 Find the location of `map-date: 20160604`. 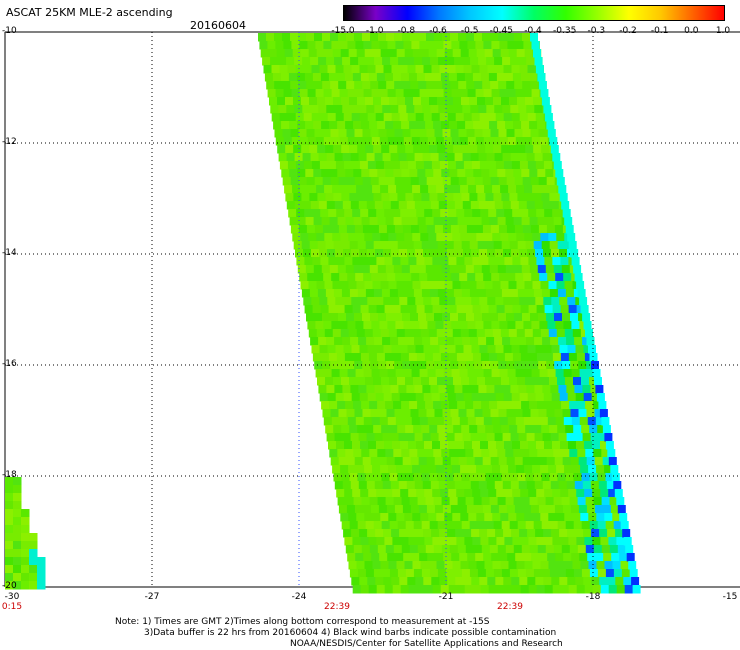

map-date: 20160604 is located at coordinates (218, 25).